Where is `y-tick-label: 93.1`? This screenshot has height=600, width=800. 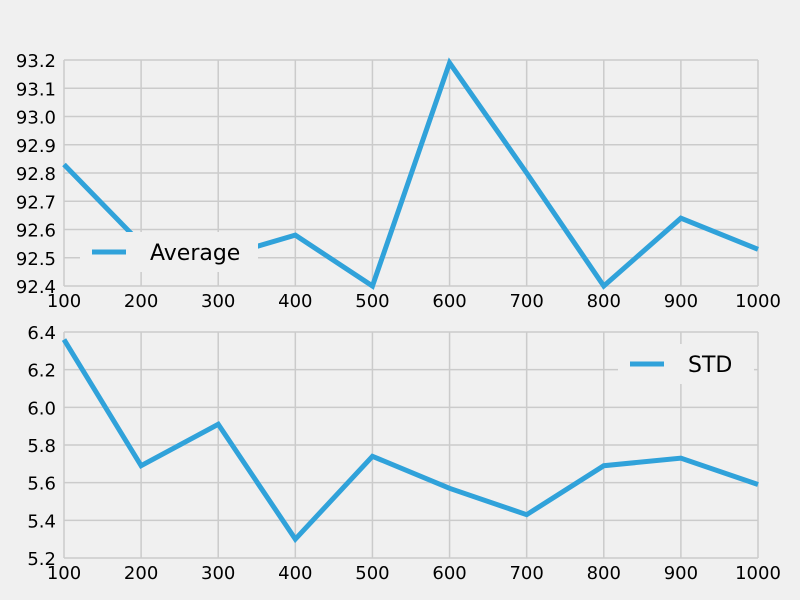 y-tick-label: 93.1 is located at coordinates (36, 89).